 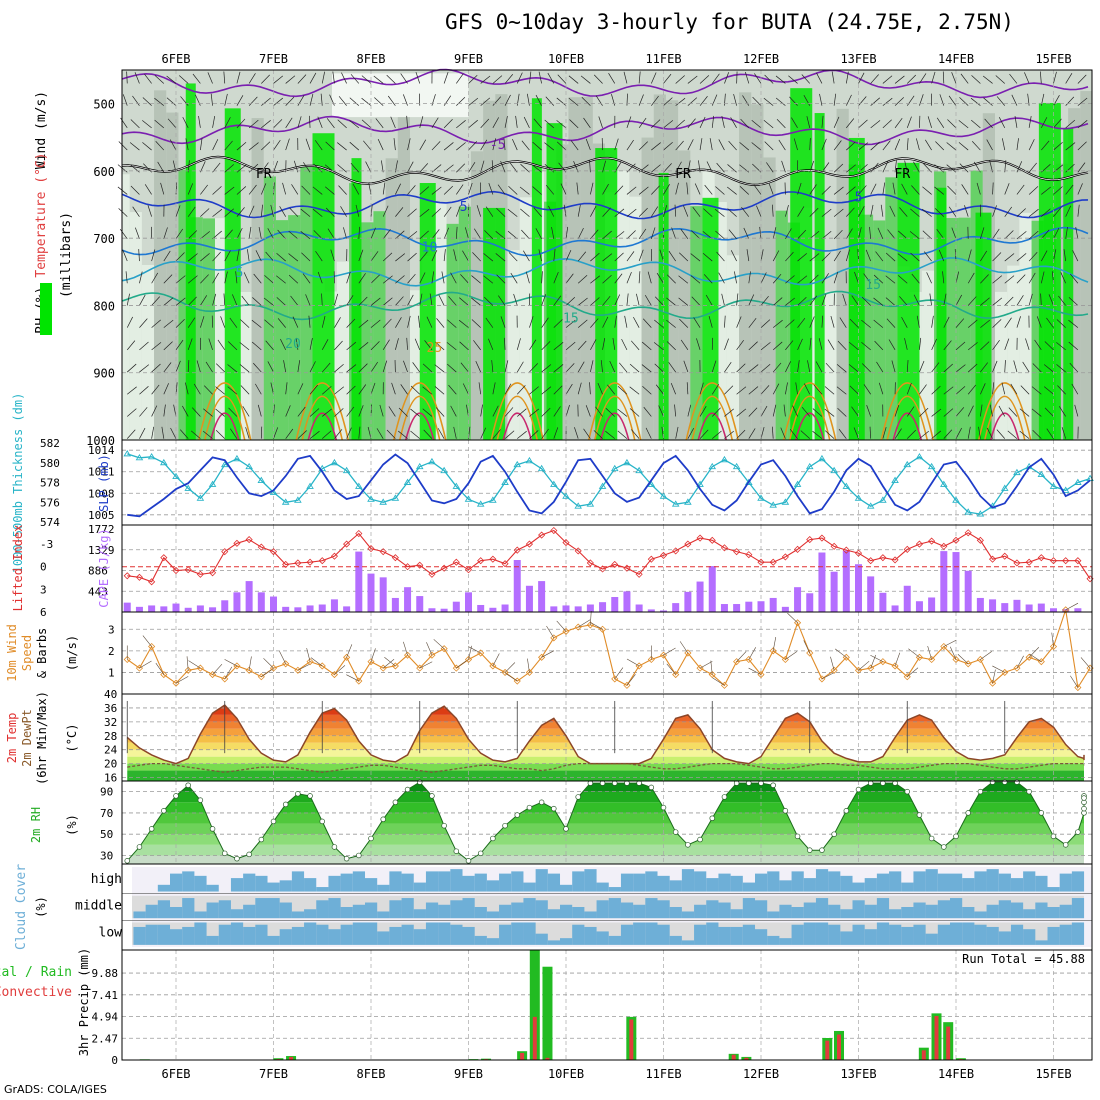 I want to click on contour-label: 5, so click(x=464, y=207).